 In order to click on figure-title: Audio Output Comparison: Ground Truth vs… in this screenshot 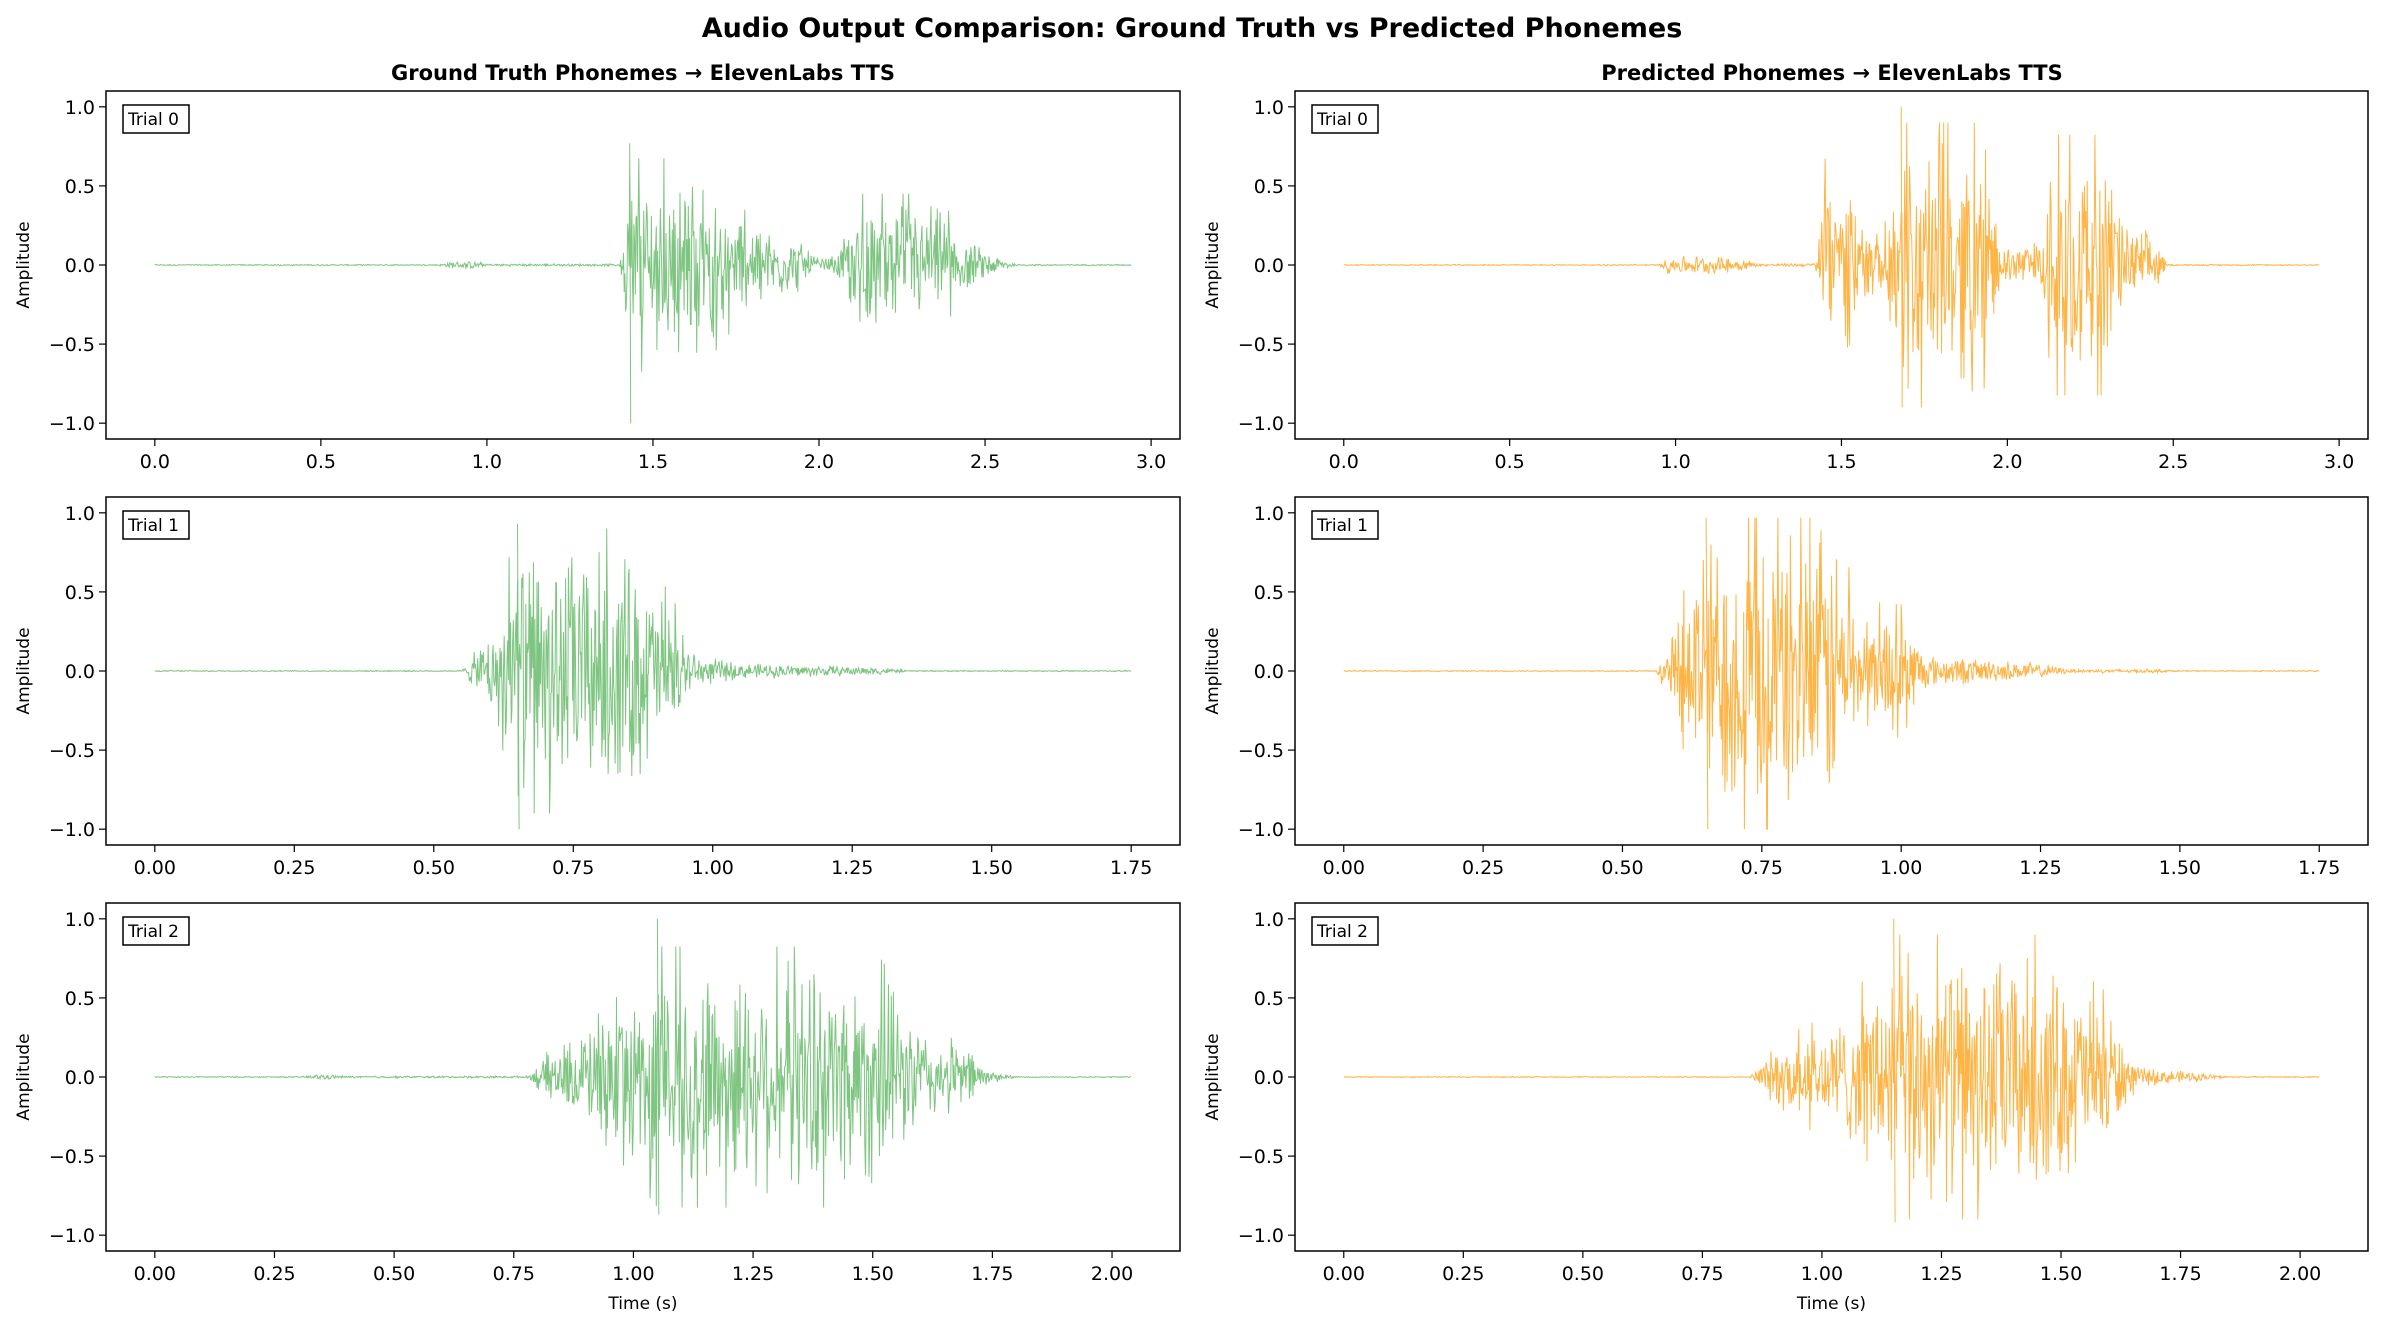, I will do `click(1192, 28)`.